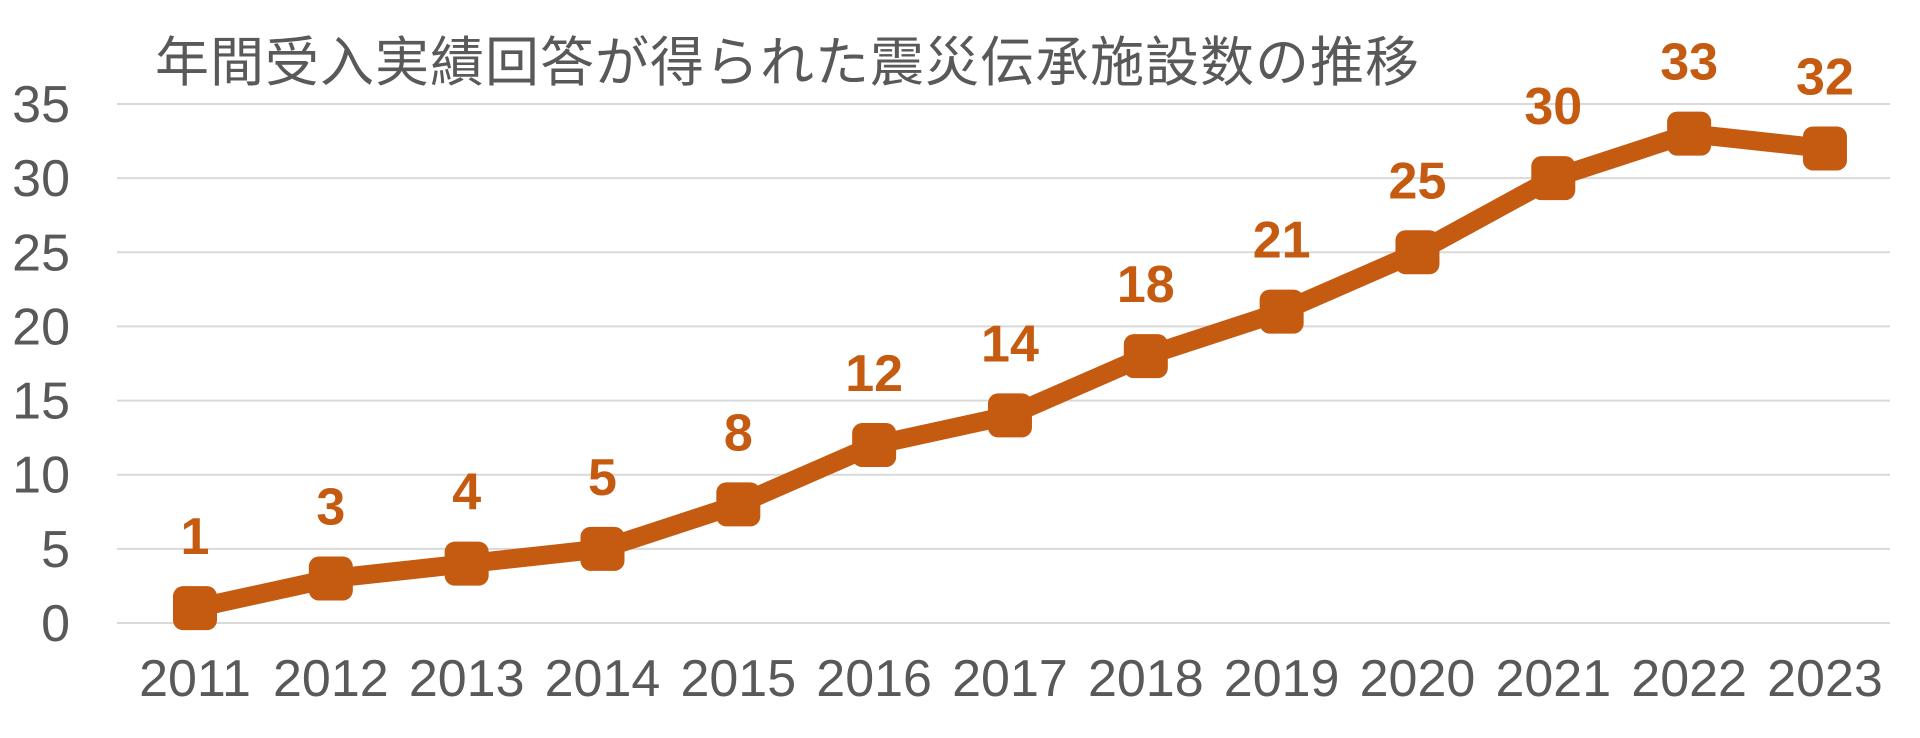 Image resolution: width=1920 pixels, height=738 pixels. Describe the element at coordinates (738, 679) in the screenshot. I see `x-axis-tick-label: 2015` at that location.